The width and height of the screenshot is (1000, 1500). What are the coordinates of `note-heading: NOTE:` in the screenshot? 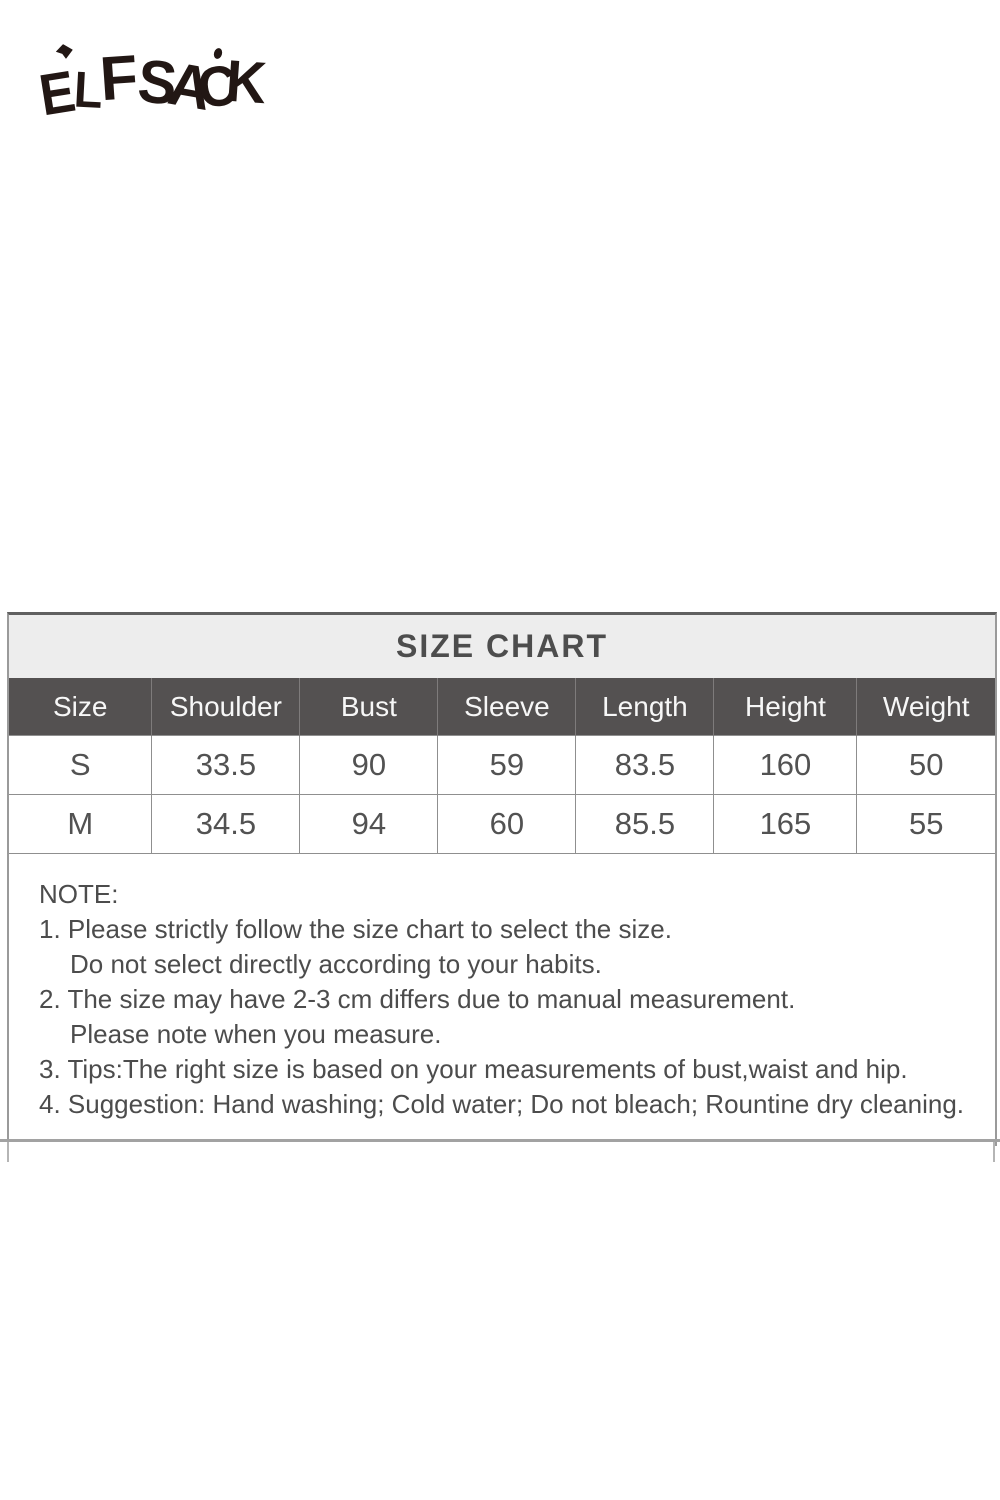 It's located at (79, 894).